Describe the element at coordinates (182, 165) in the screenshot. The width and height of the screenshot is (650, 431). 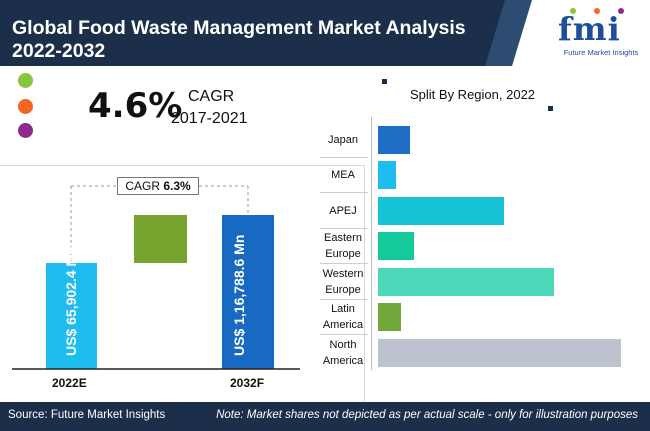
I see `section-divider` at that location.